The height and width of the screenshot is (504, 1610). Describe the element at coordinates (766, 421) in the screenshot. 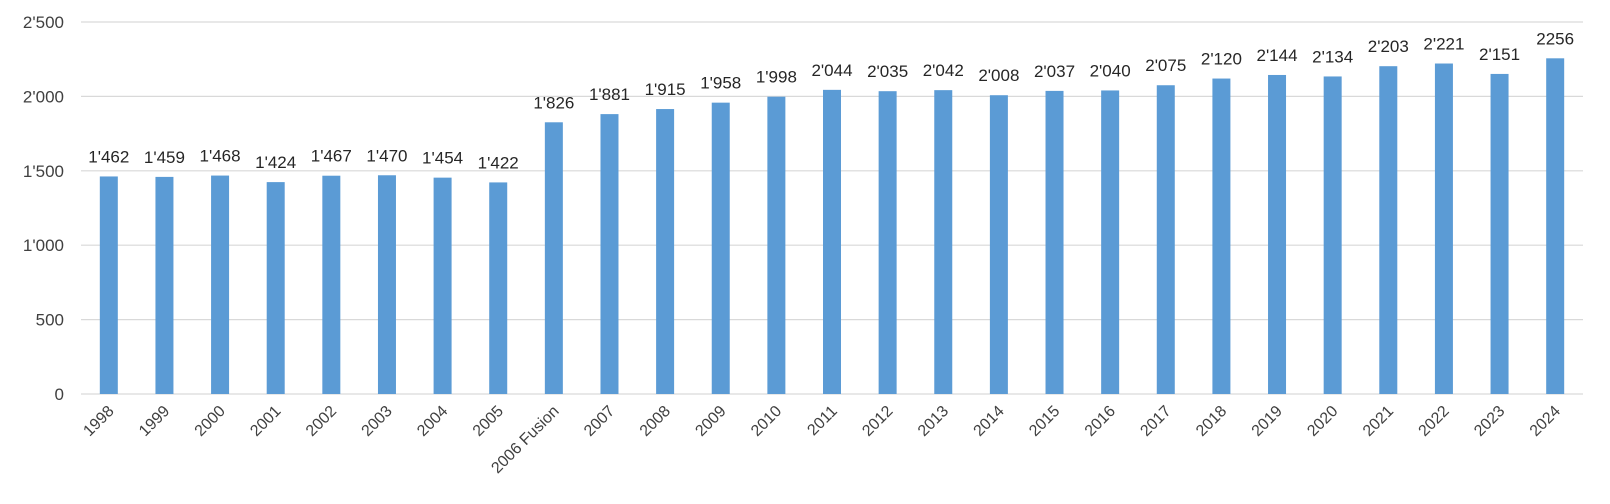

I see `x-tick-label: 2010` at that location.